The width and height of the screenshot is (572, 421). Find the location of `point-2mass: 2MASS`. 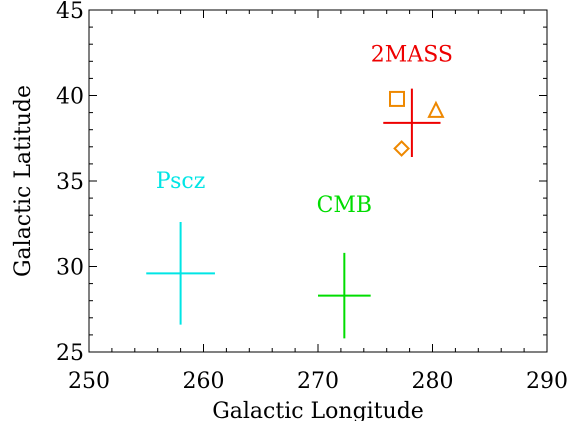

point-2mass: 2MASS is located at coordinates (412, 100).